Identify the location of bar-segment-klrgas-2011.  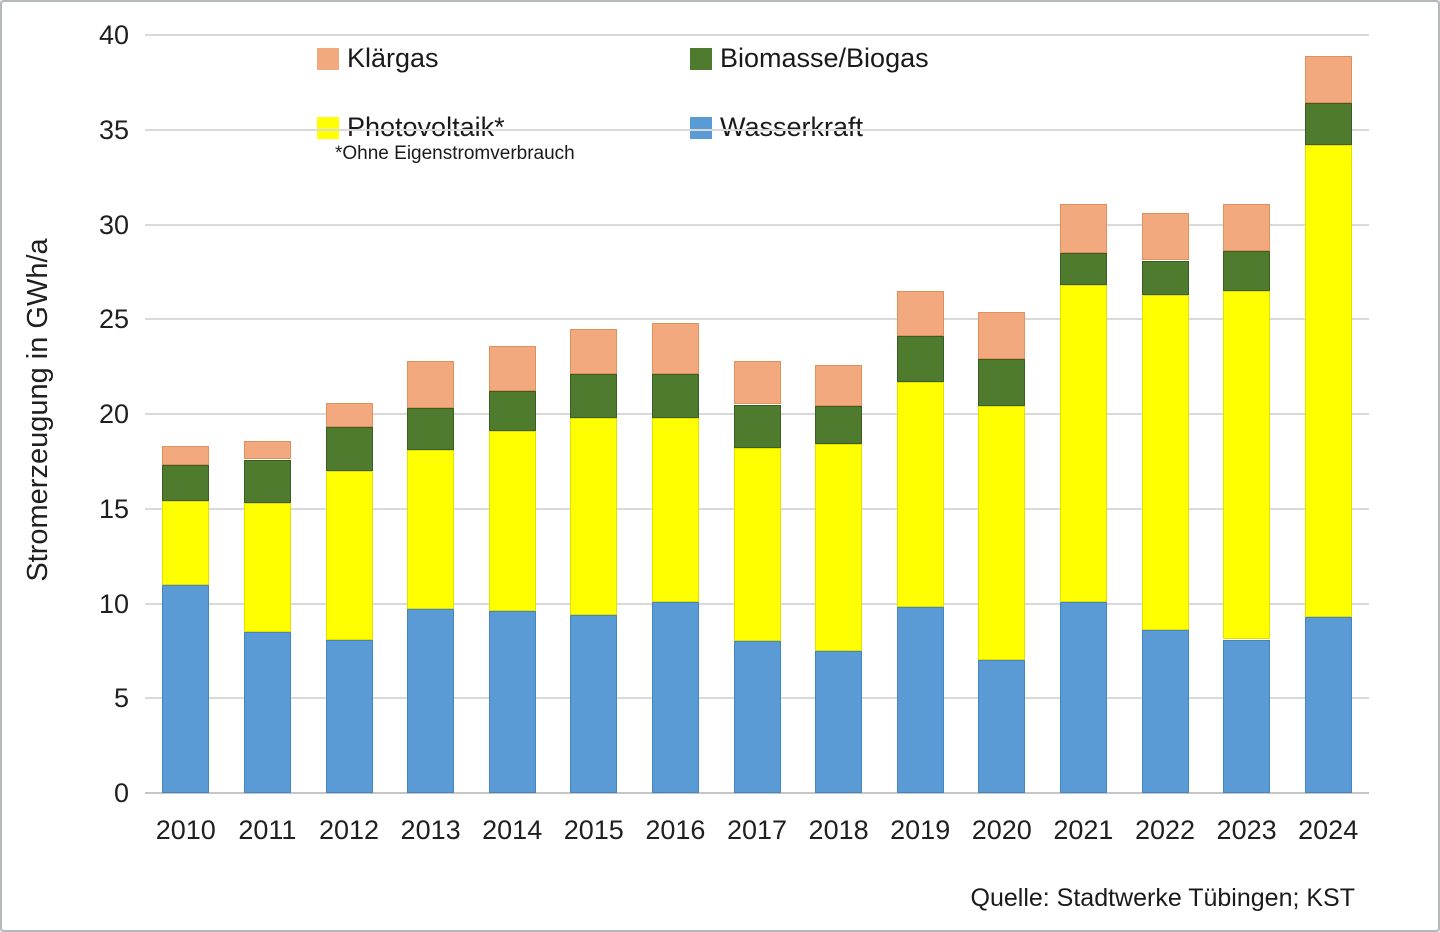
(267, 450).